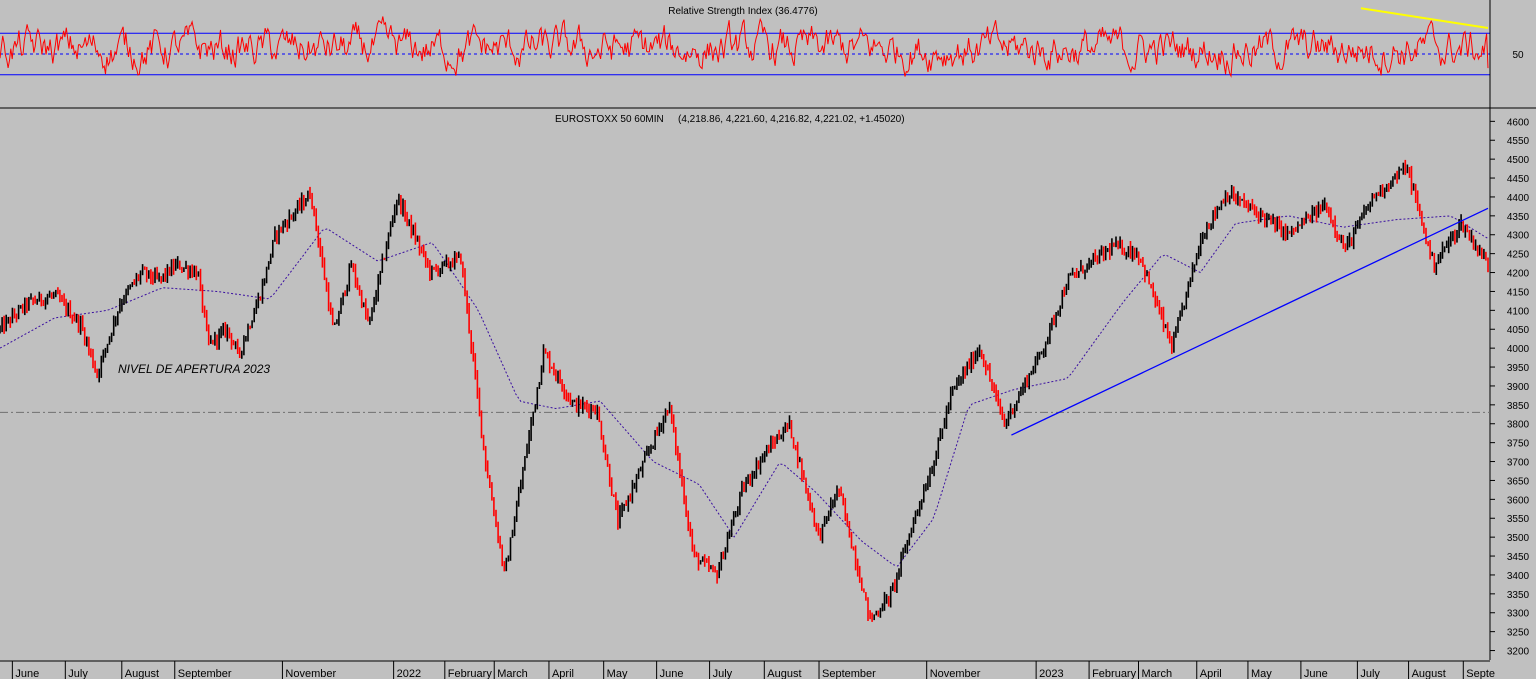  Describe the element at coordinates (1518, 444) in the screenshot. I see `price-tick-label: 3750` at that location.